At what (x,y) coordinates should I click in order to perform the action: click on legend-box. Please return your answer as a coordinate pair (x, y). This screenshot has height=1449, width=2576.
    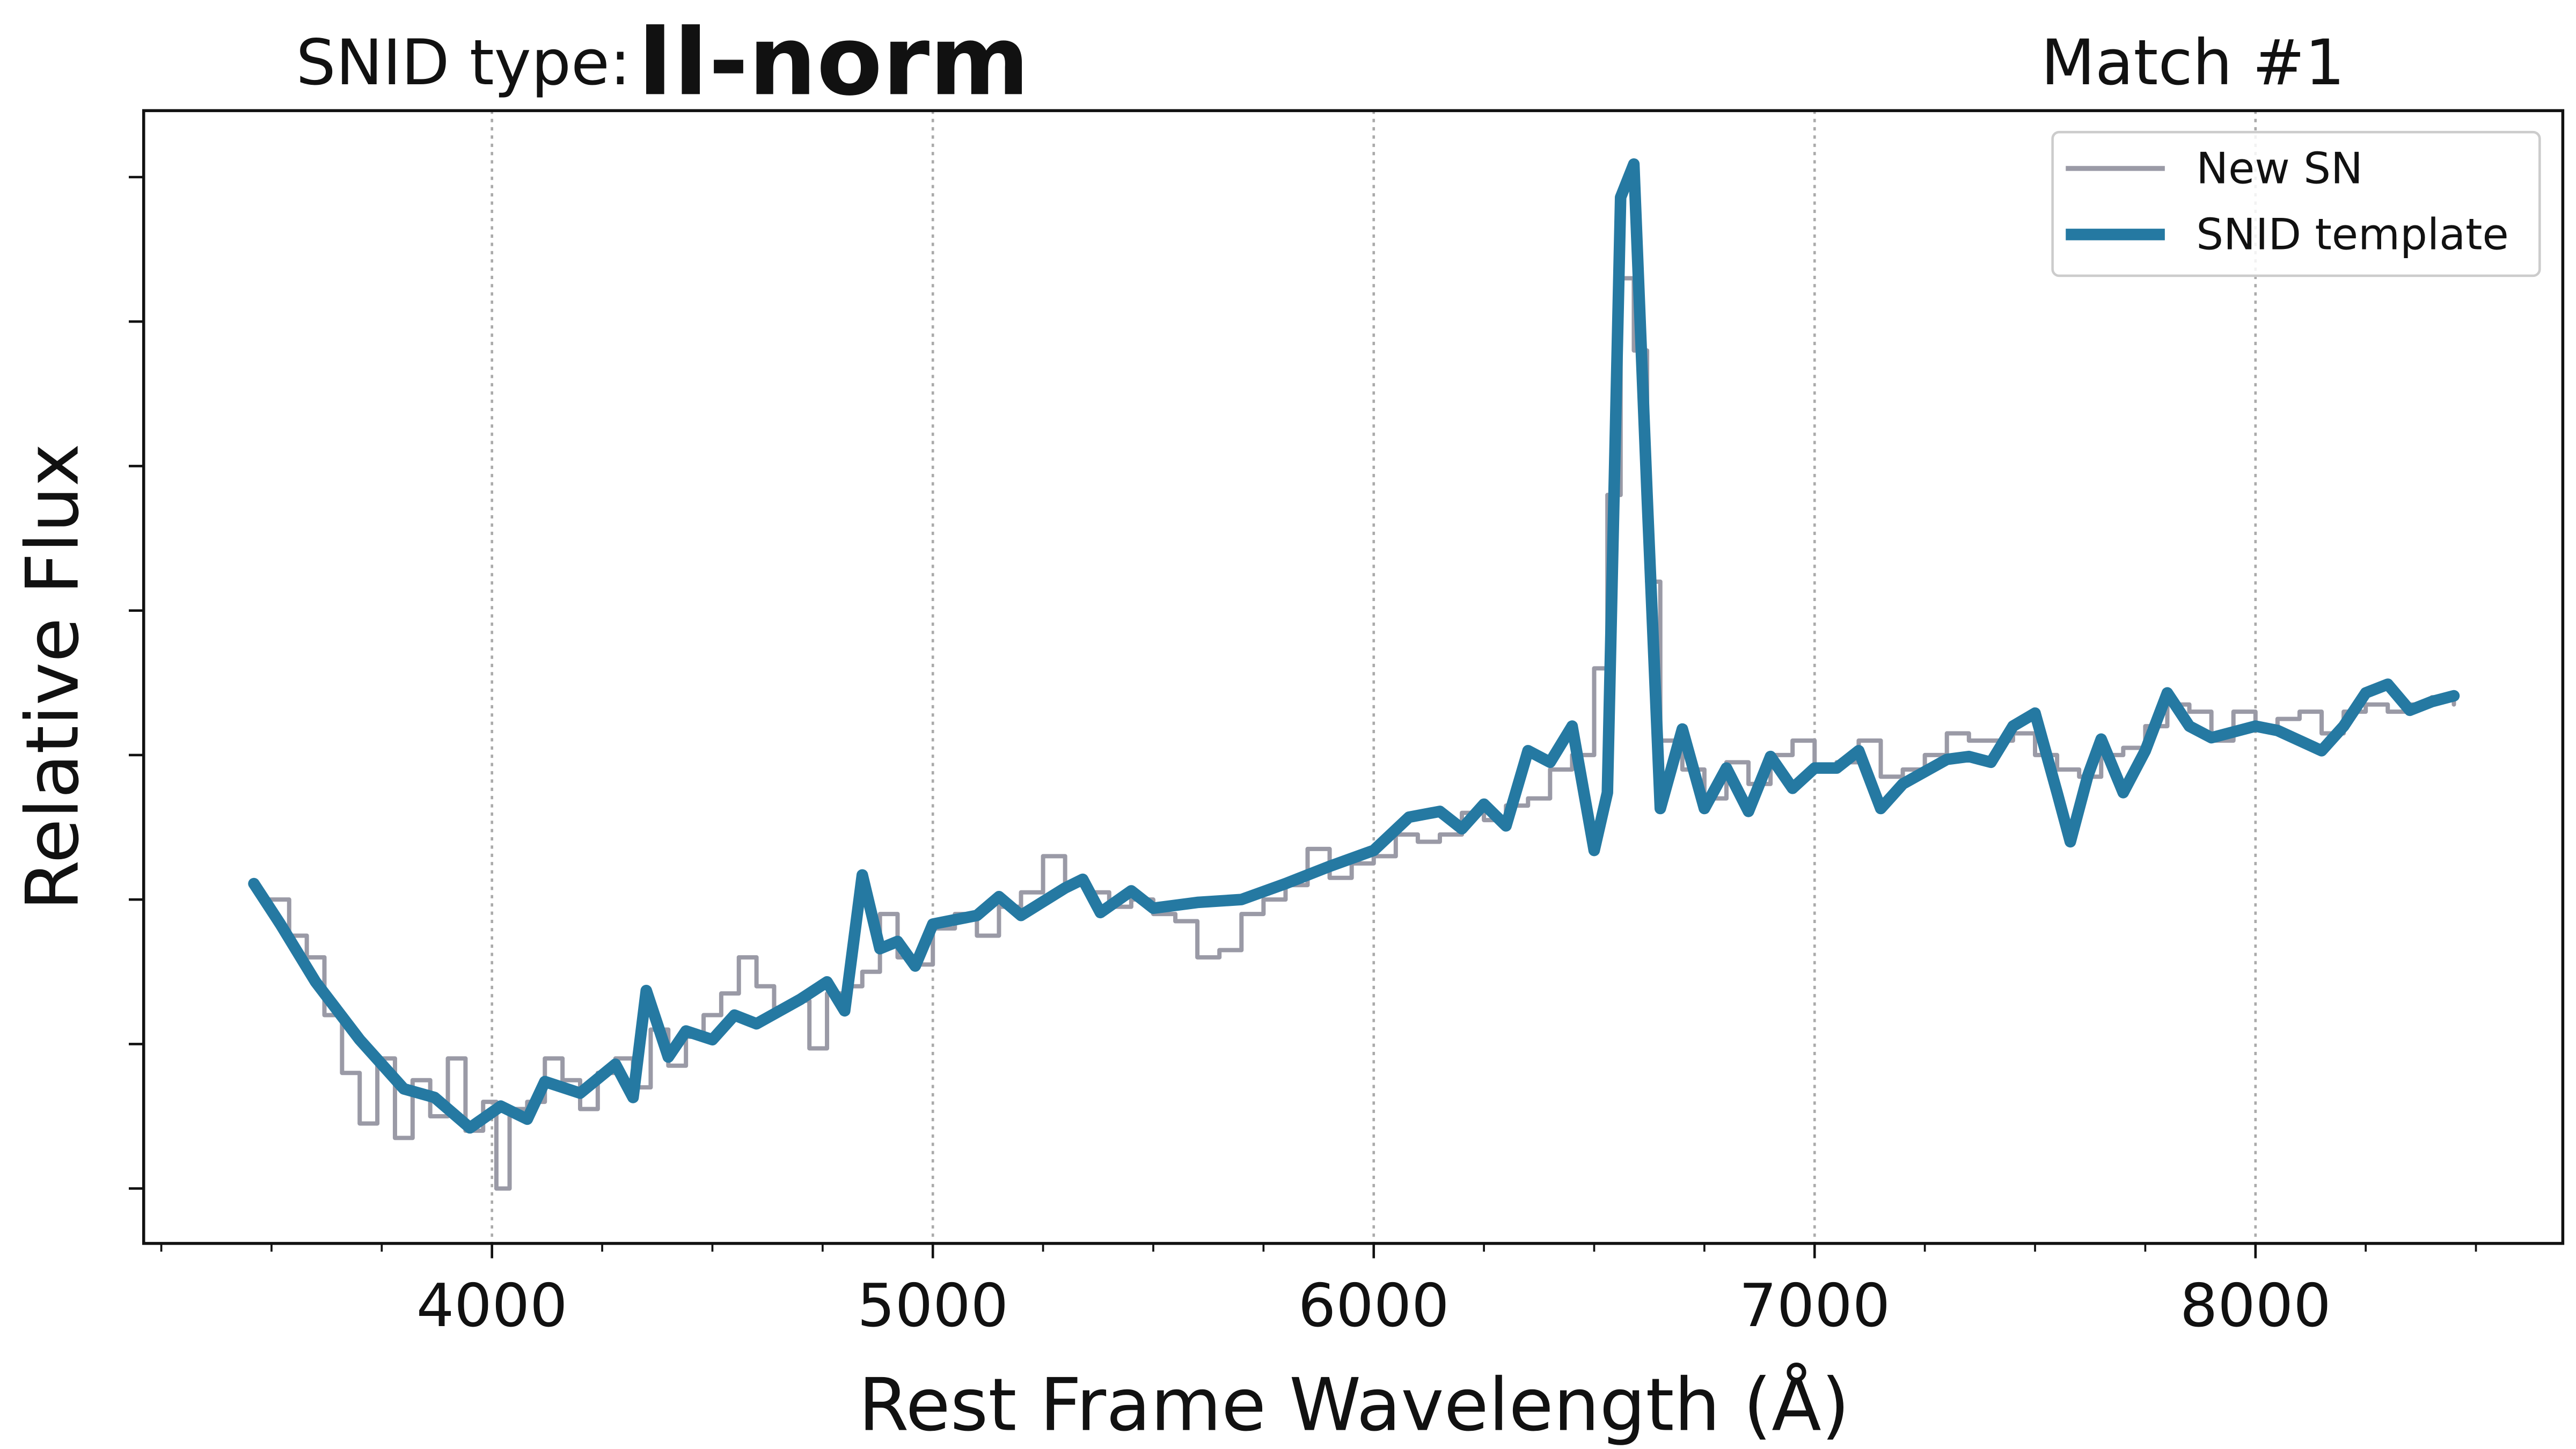
    Looking at the image, I should click on (2296, 203).